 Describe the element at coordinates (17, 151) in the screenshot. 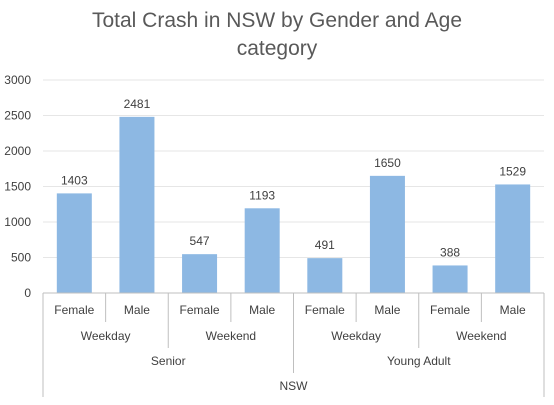

I see `y-tick-label: 2000` at that location.